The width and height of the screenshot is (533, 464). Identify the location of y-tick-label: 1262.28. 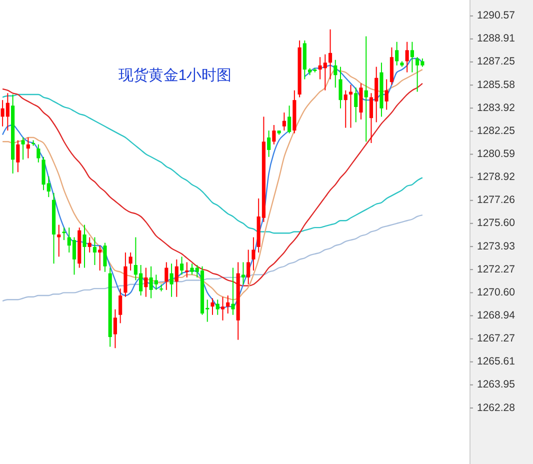
(496, 408).